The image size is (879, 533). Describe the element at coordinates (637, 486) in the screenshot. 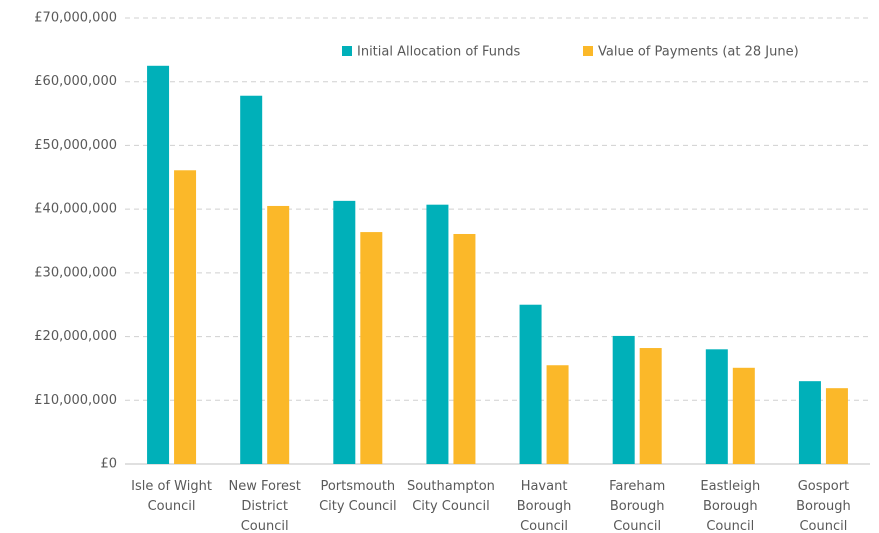

I see `x-tick-line: Fareham` at that location.